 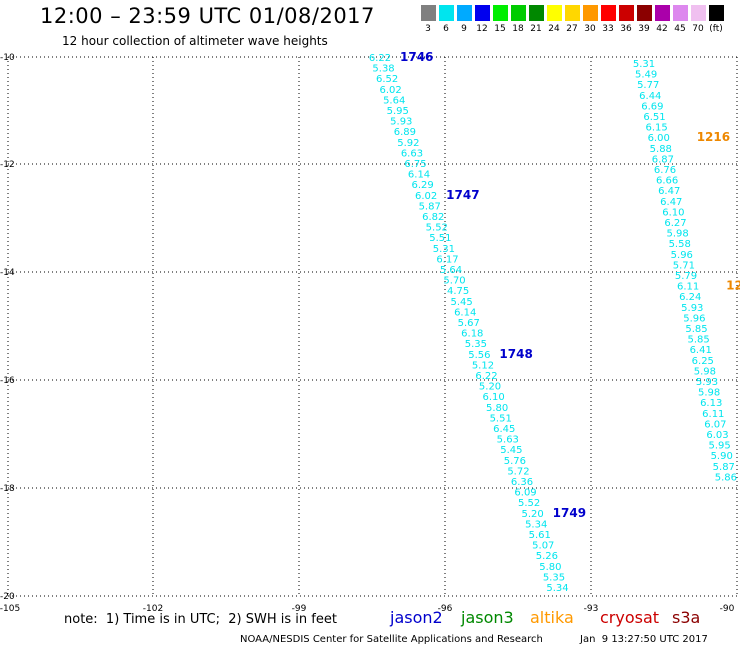 I want to click on swh-value: 6.27, so click(x=675, y=223).